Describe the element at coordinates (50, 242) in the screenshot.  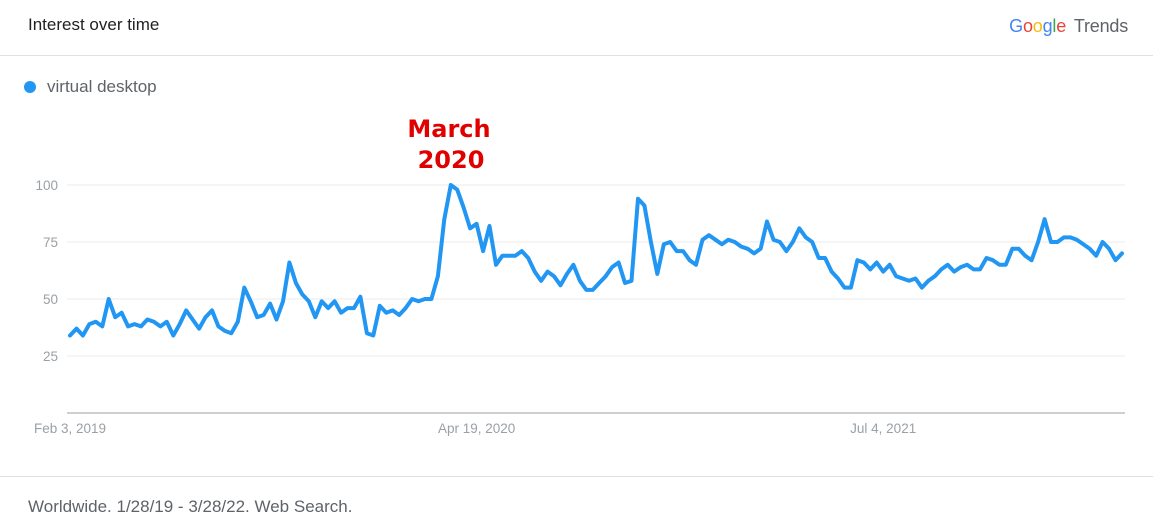
I see `y-tick-label: 75` at that location.